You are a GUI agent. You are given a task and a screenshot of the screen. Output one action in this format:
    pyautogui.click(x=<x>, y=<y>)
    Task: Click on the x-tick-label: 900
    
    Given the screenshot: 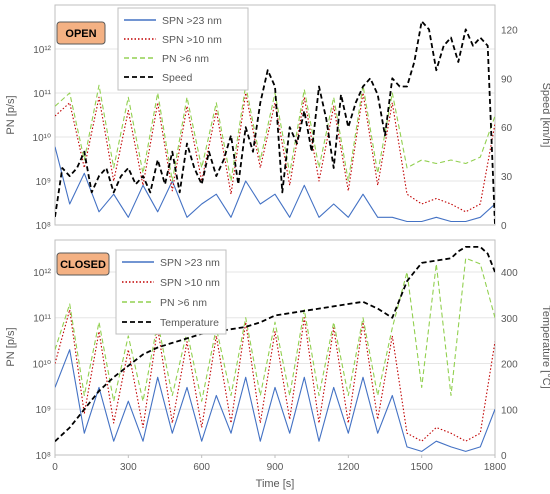 What is the action you would take?
    pyautogui.click(x=275, y=467)
    